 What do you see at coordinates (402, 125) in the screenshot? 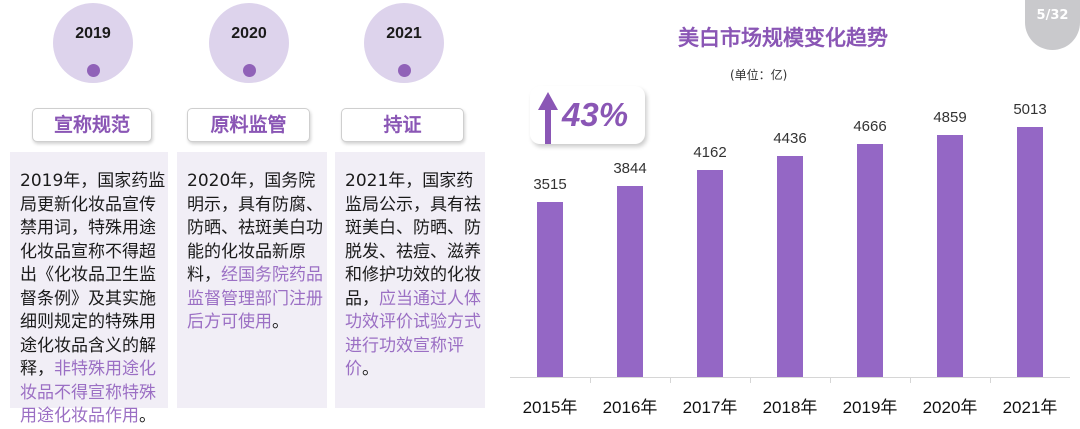
I see `tag-certification: 持证` at bounding box center [402, 125].